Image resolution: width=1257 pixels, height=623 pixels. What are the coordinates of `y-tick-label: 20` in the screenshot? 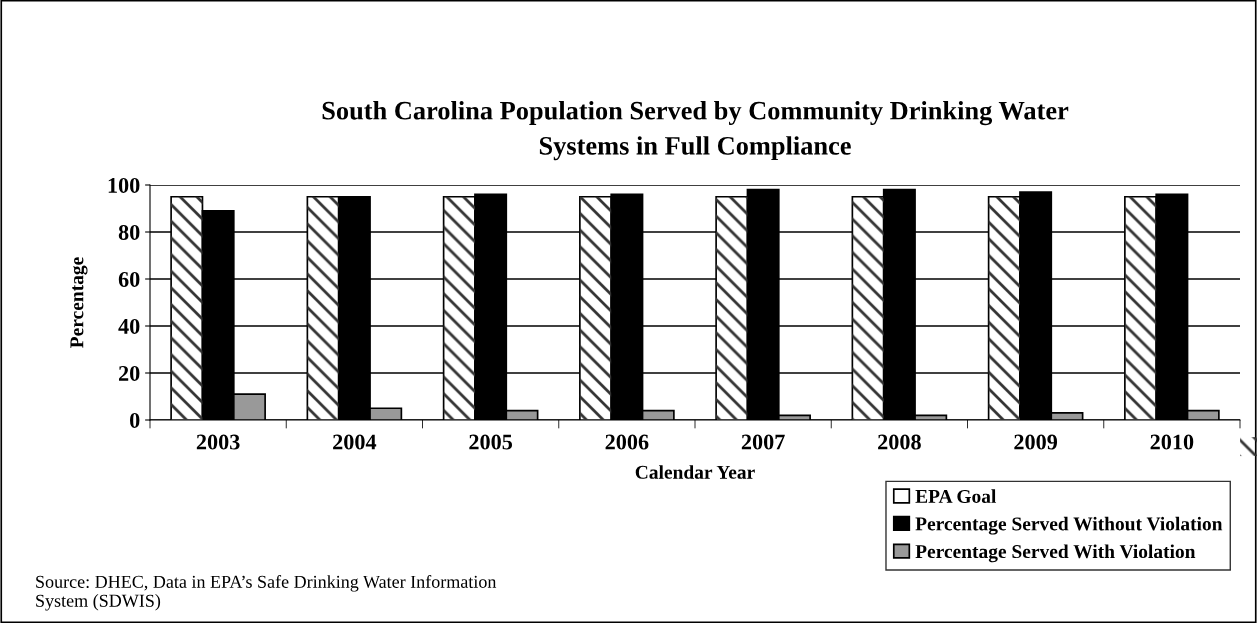 It's located at (129, 373).